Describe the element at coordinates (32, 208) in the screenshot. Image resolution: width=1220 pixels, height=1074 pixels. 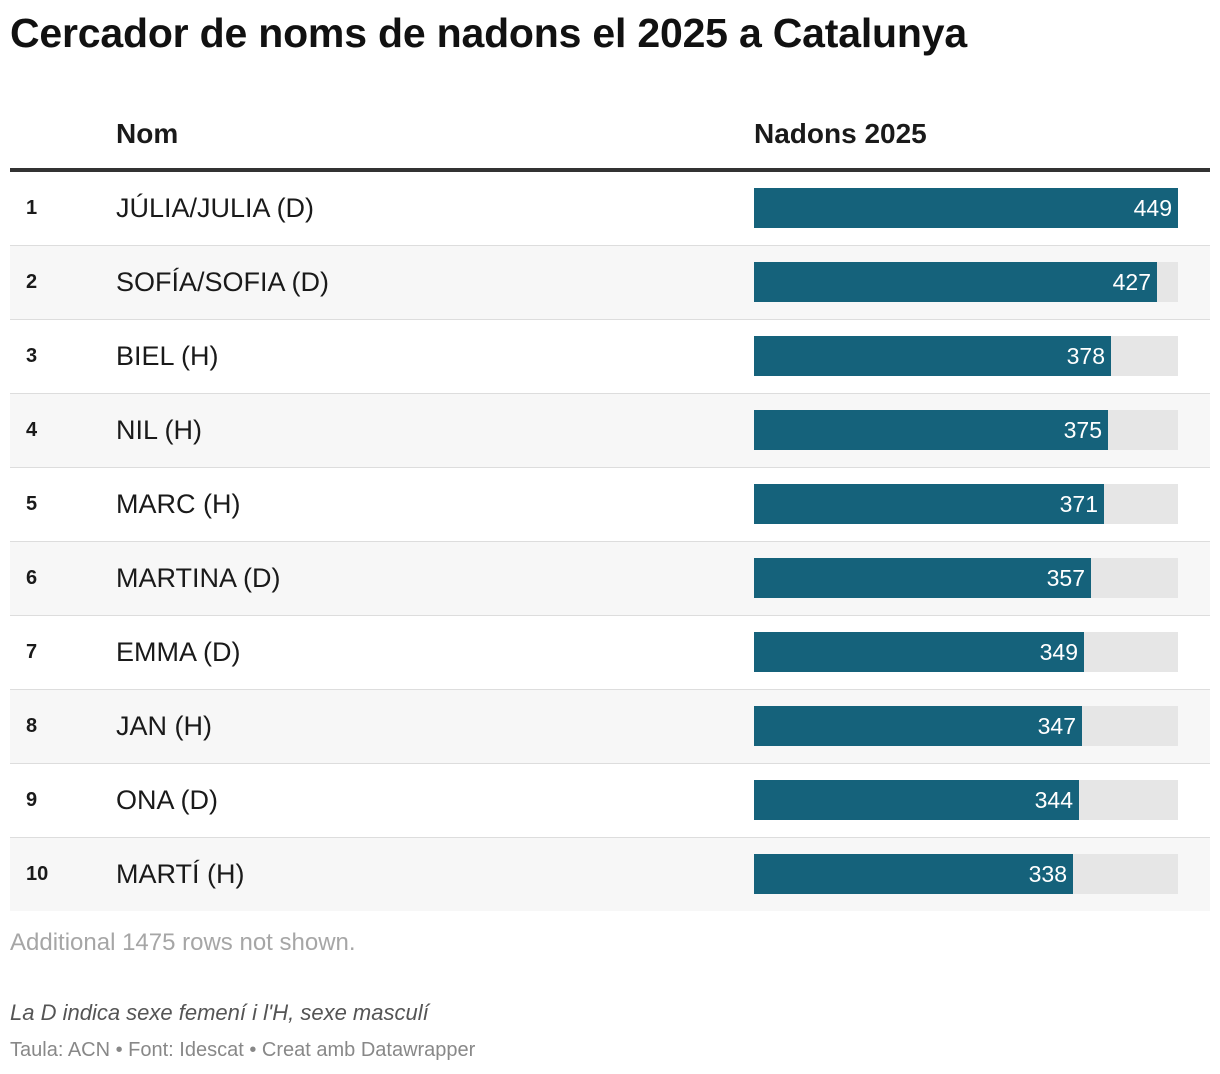
I see `row-rank: 1` at that location.